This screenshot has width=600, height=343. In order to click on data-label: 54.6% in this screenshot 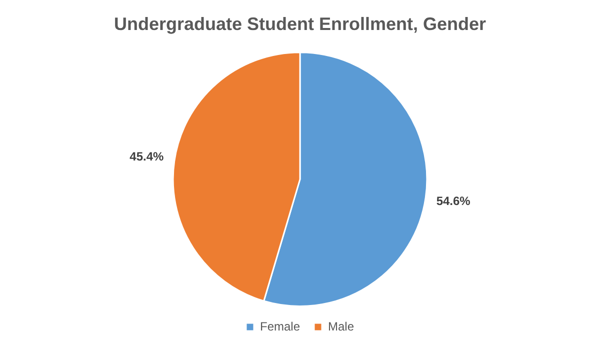, I will do `click(453, 201)`.